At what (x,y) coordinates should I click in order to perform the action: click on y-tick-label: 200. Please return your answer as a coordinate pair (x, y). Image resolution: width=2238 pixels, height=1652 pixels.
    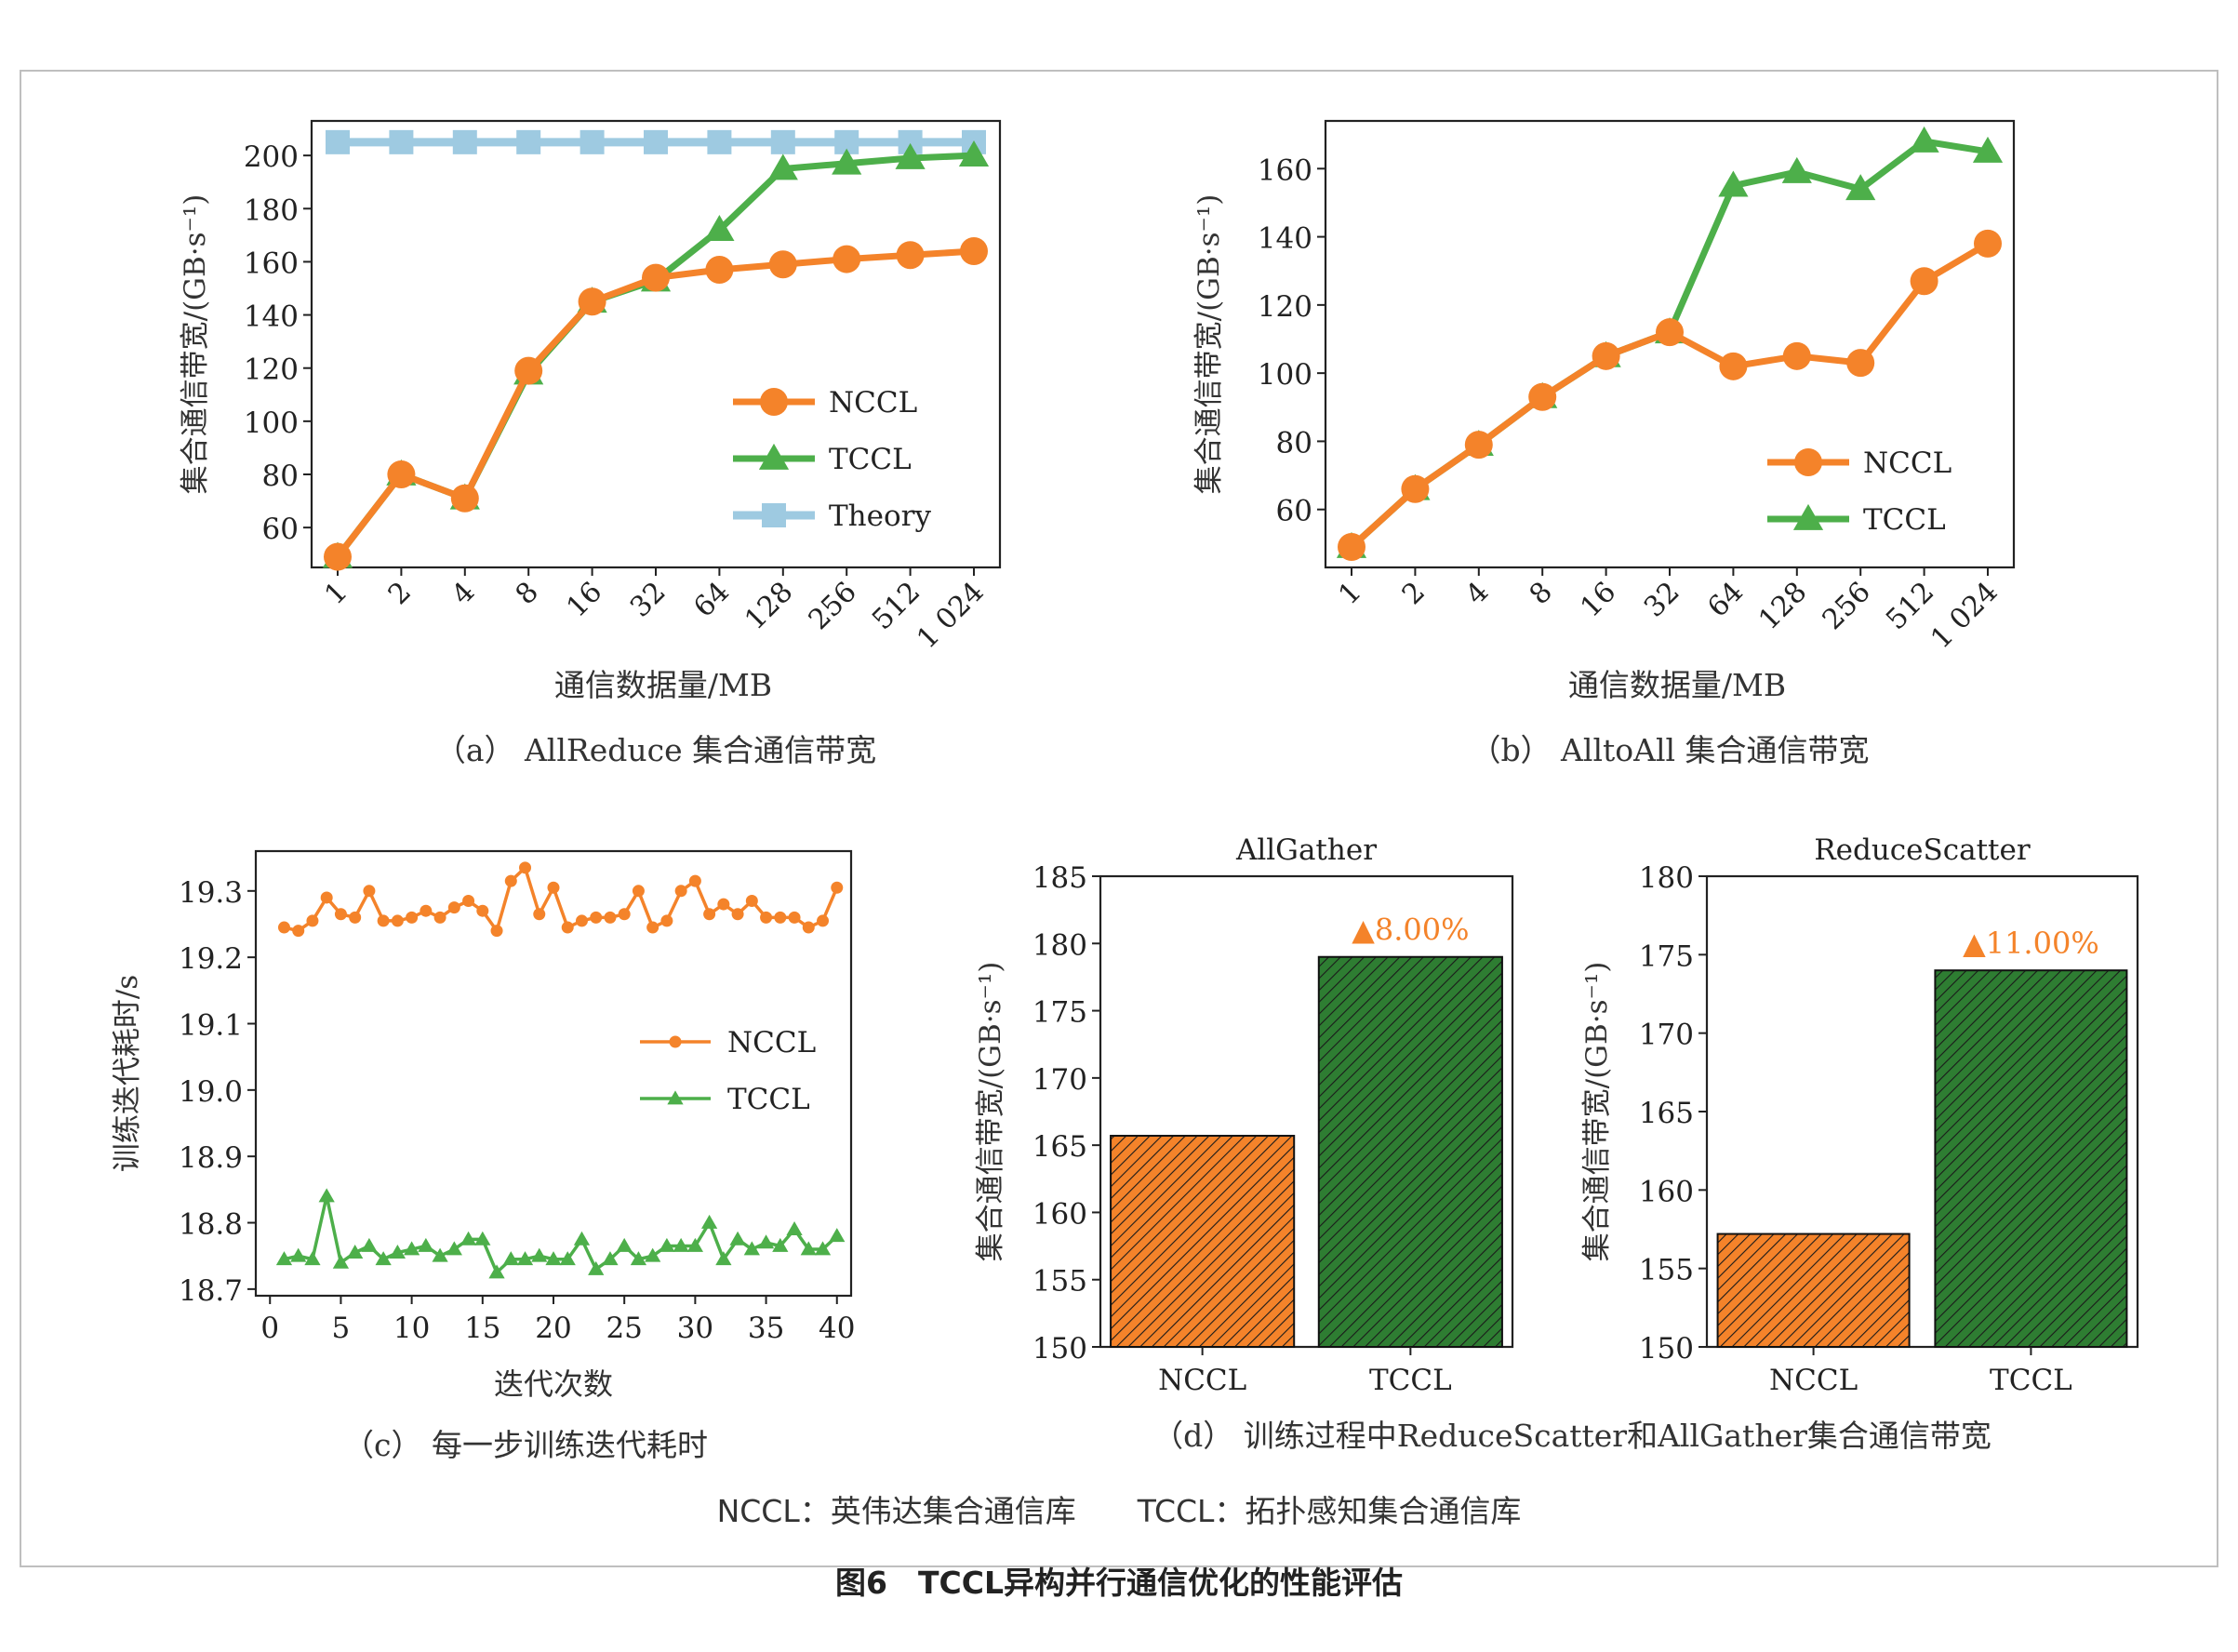
    Looking at the image, I should click on (271, 157).